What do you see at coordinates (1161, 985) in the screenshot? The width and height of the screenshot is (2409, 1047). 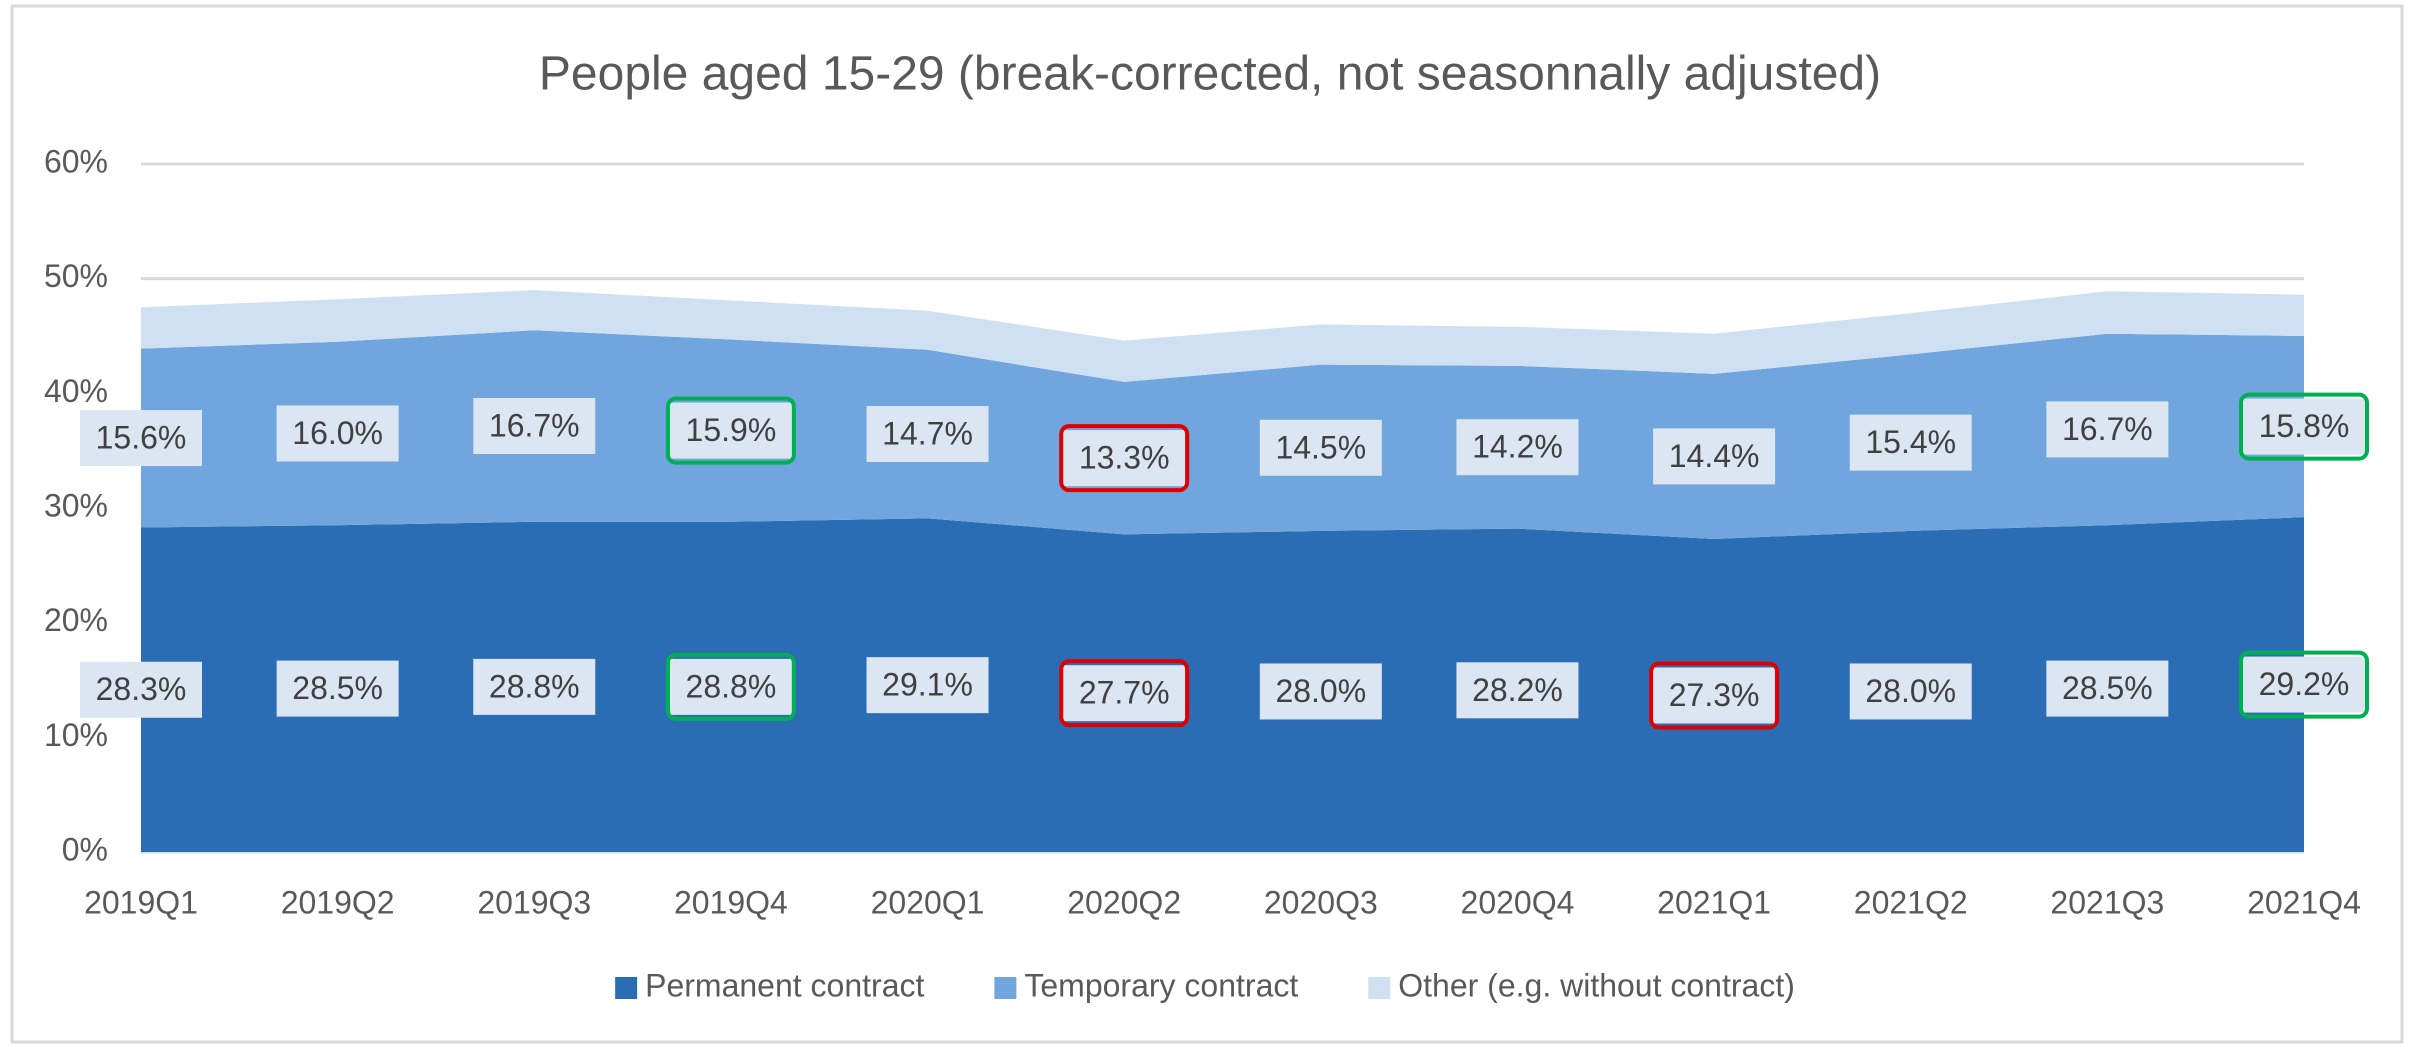 I see `legend-label: Temporary contract` at bounding box center [1161, 985].